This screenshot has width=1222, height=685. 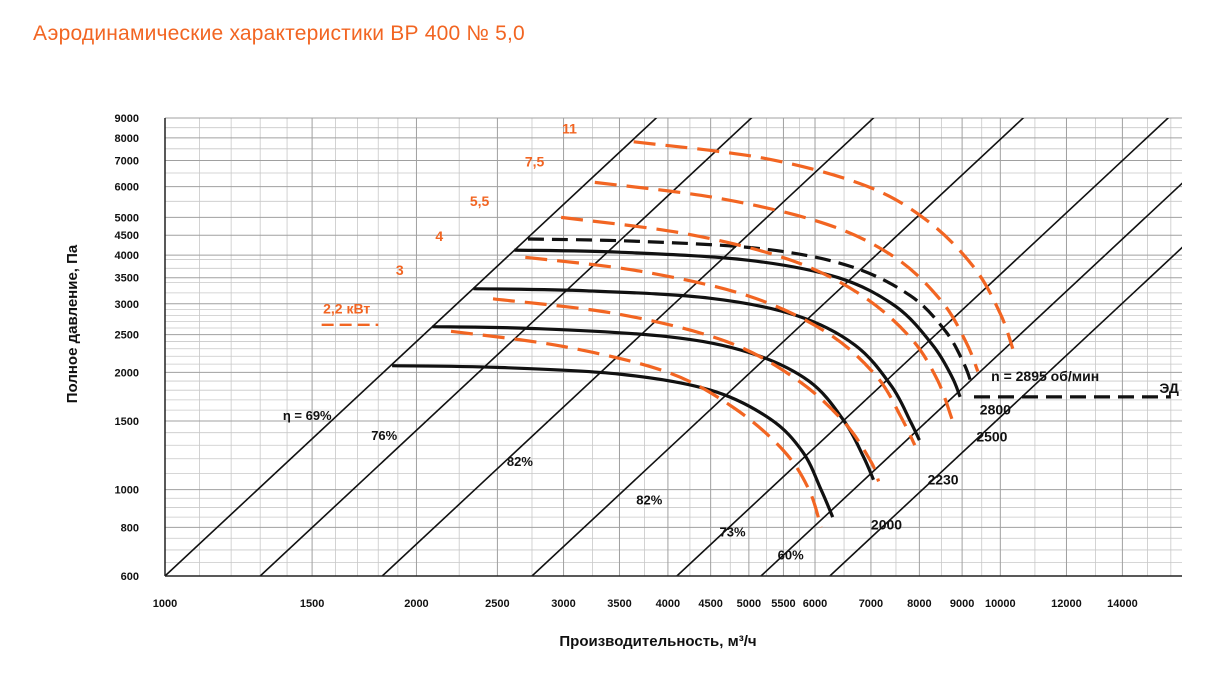 I want to click on y-tick-label: 800, so click(x=130, y=528).